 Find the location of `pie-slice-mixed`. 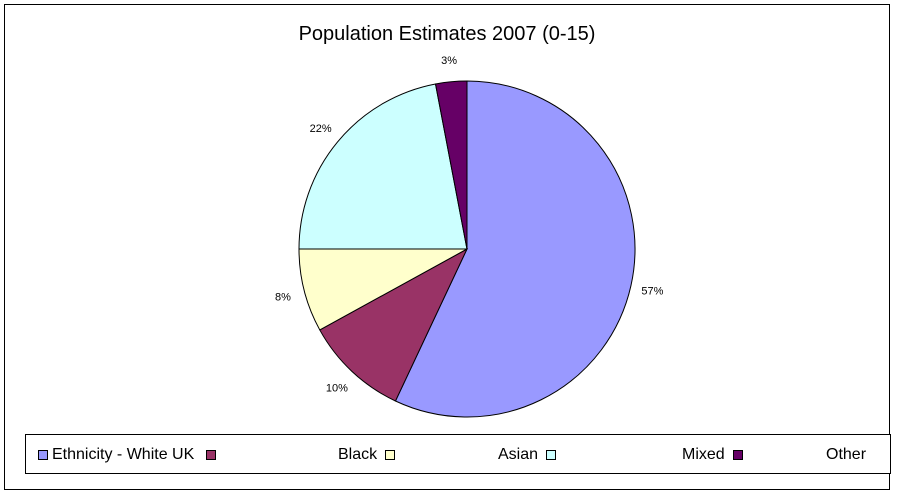

pie-slice-mixed is located at coordinates (383, 166).